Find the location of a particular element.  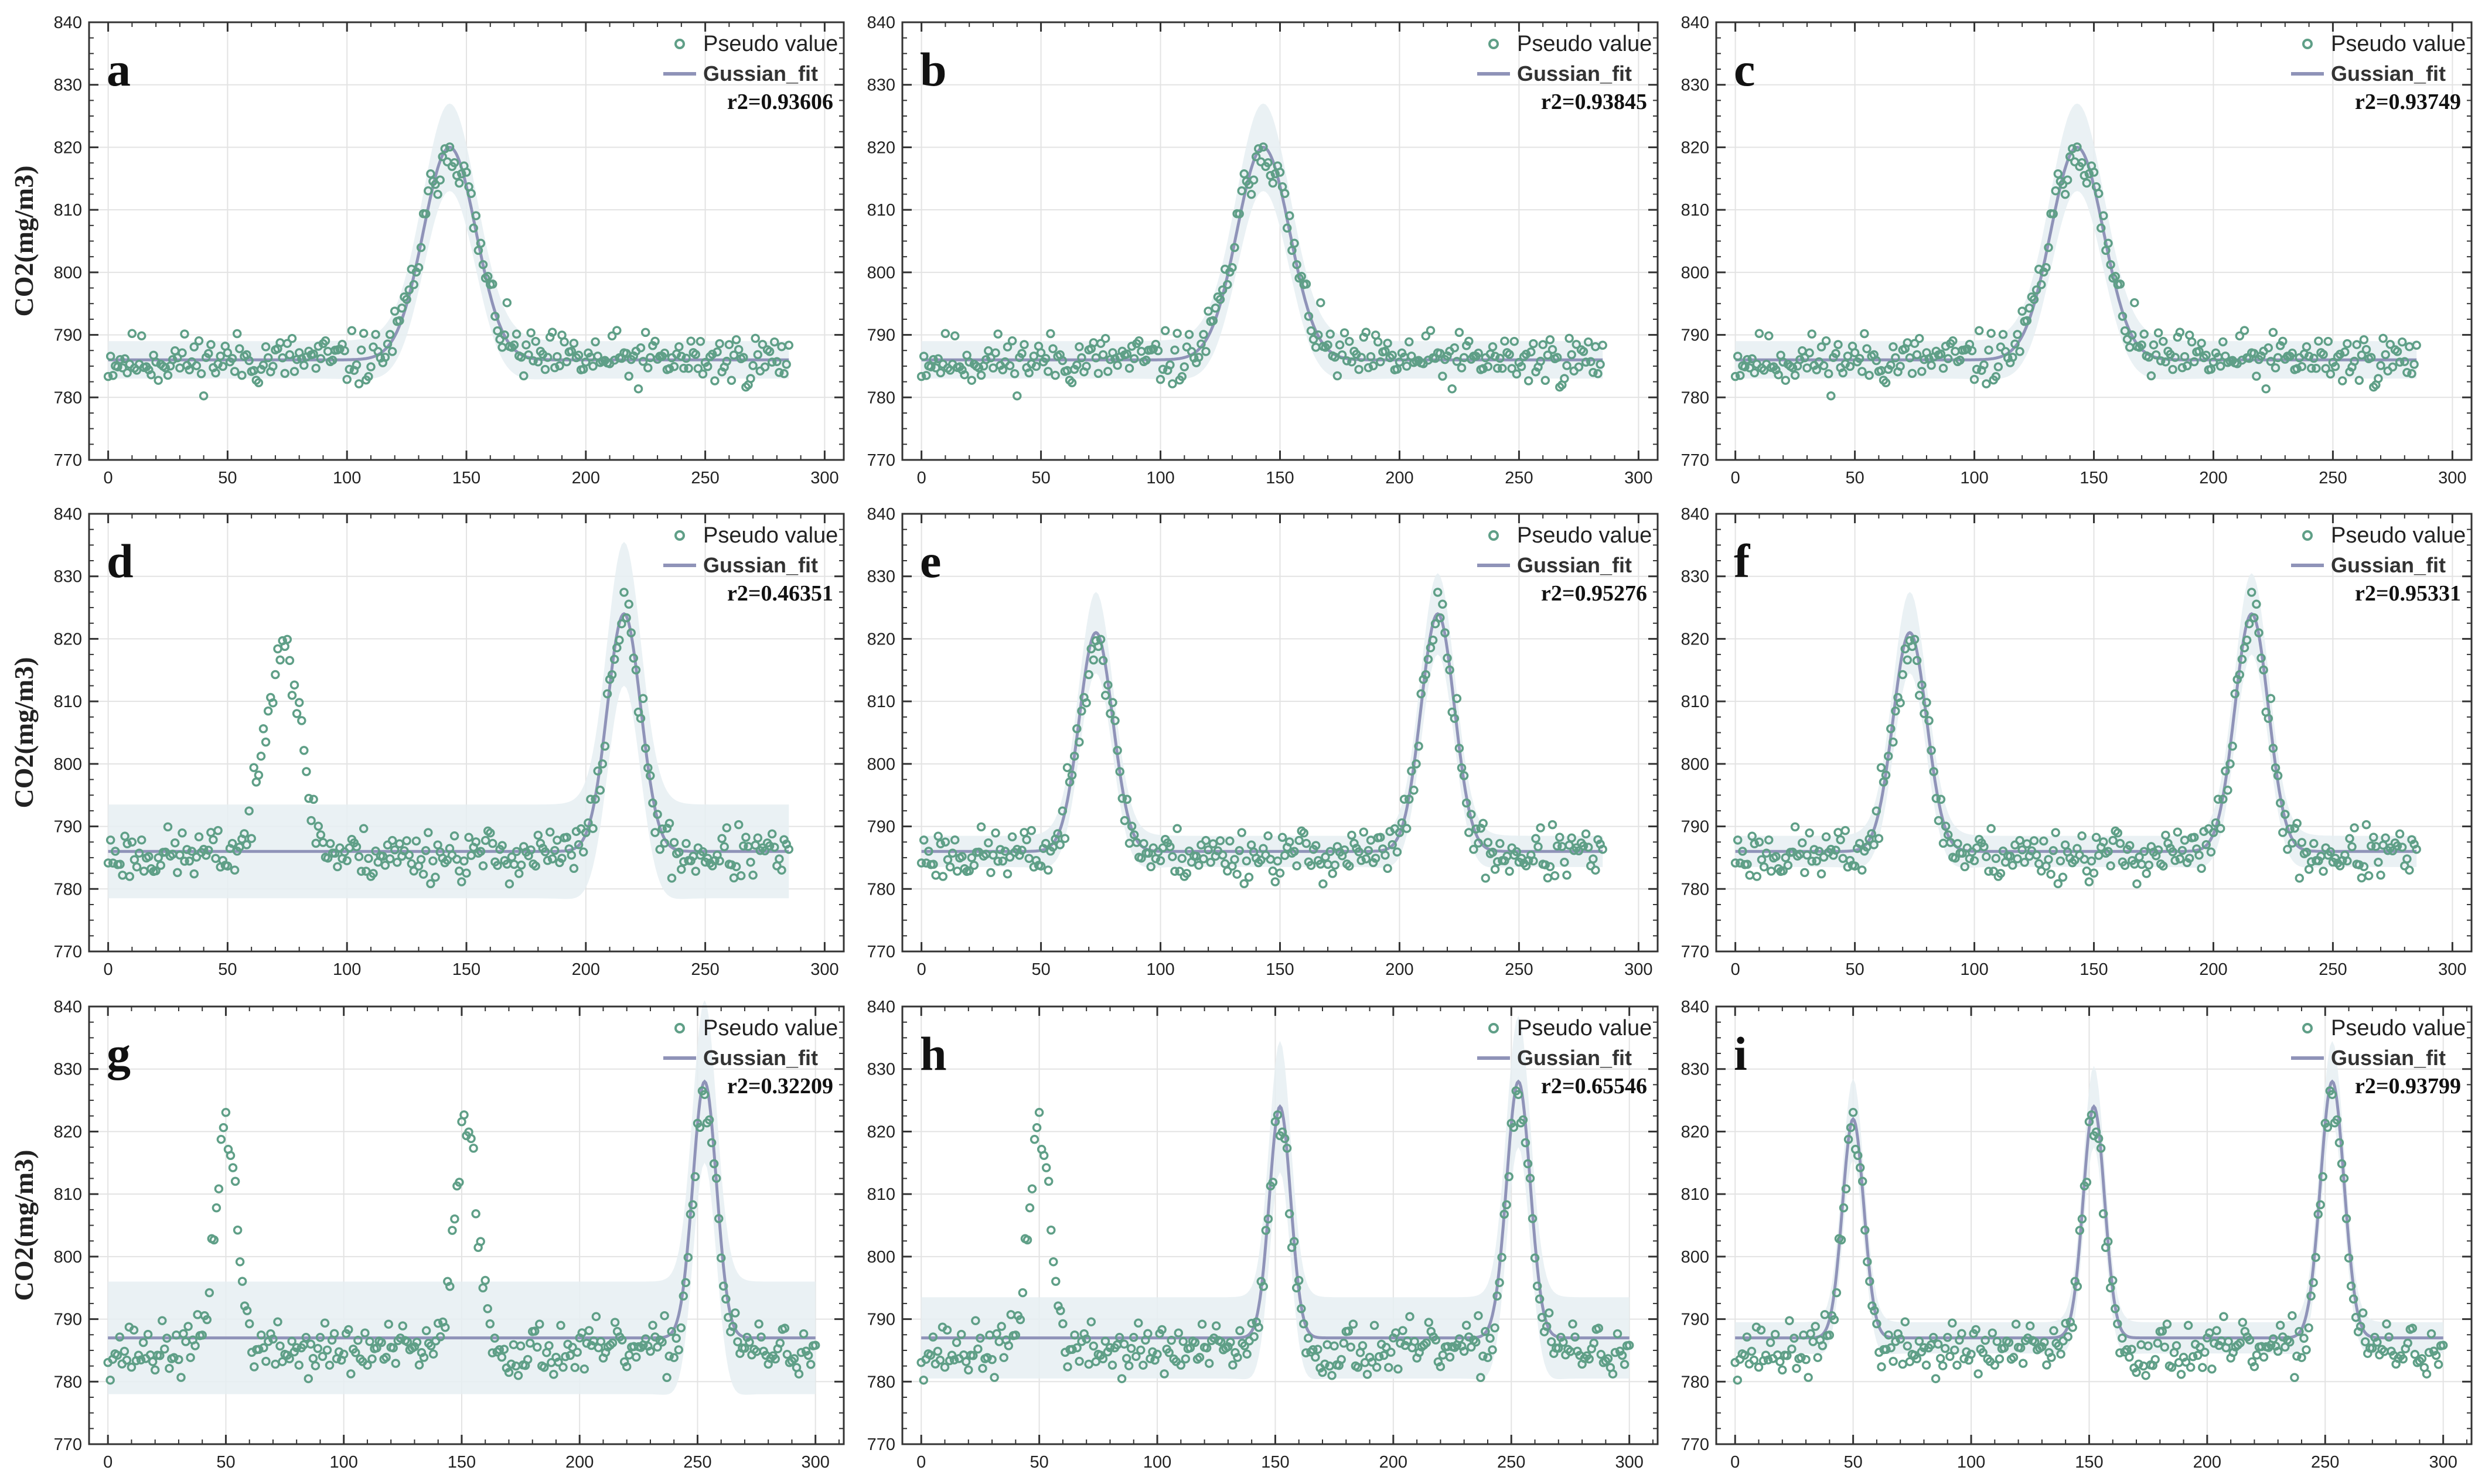

y-tick-label: 810 is located at coordinates (881, 701).